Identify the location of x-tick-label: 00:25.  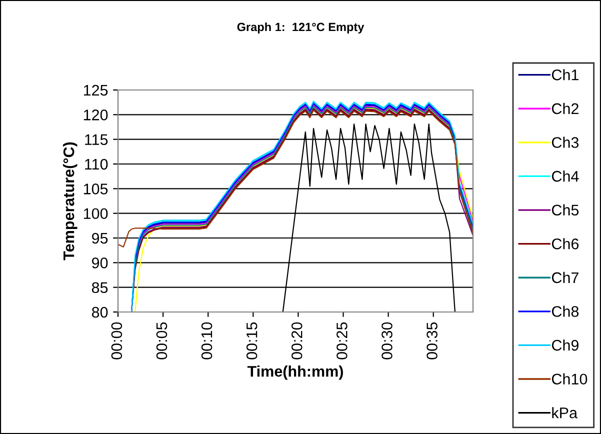
(342, 341).